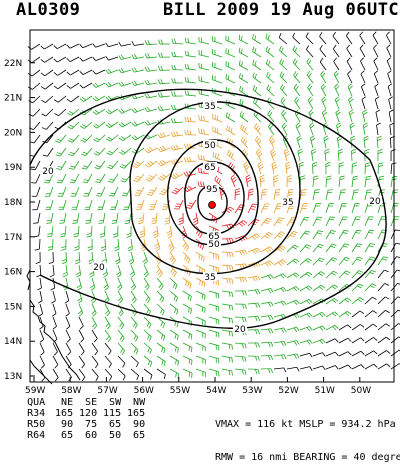  I want to click on table-cell: 165, so click(61, 413).